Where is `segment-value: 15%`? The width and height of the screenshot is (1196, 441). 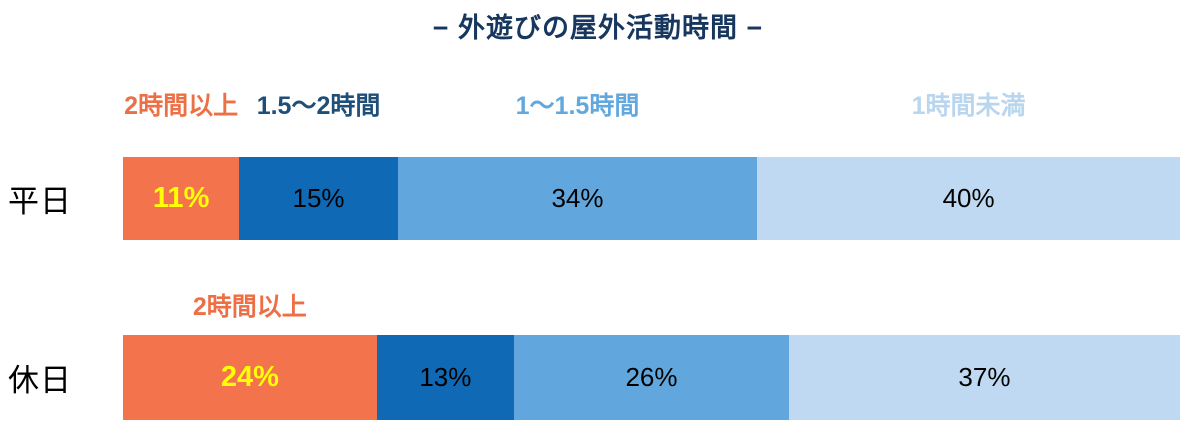
segment-value: 15% is located at coordinates (318, 198).